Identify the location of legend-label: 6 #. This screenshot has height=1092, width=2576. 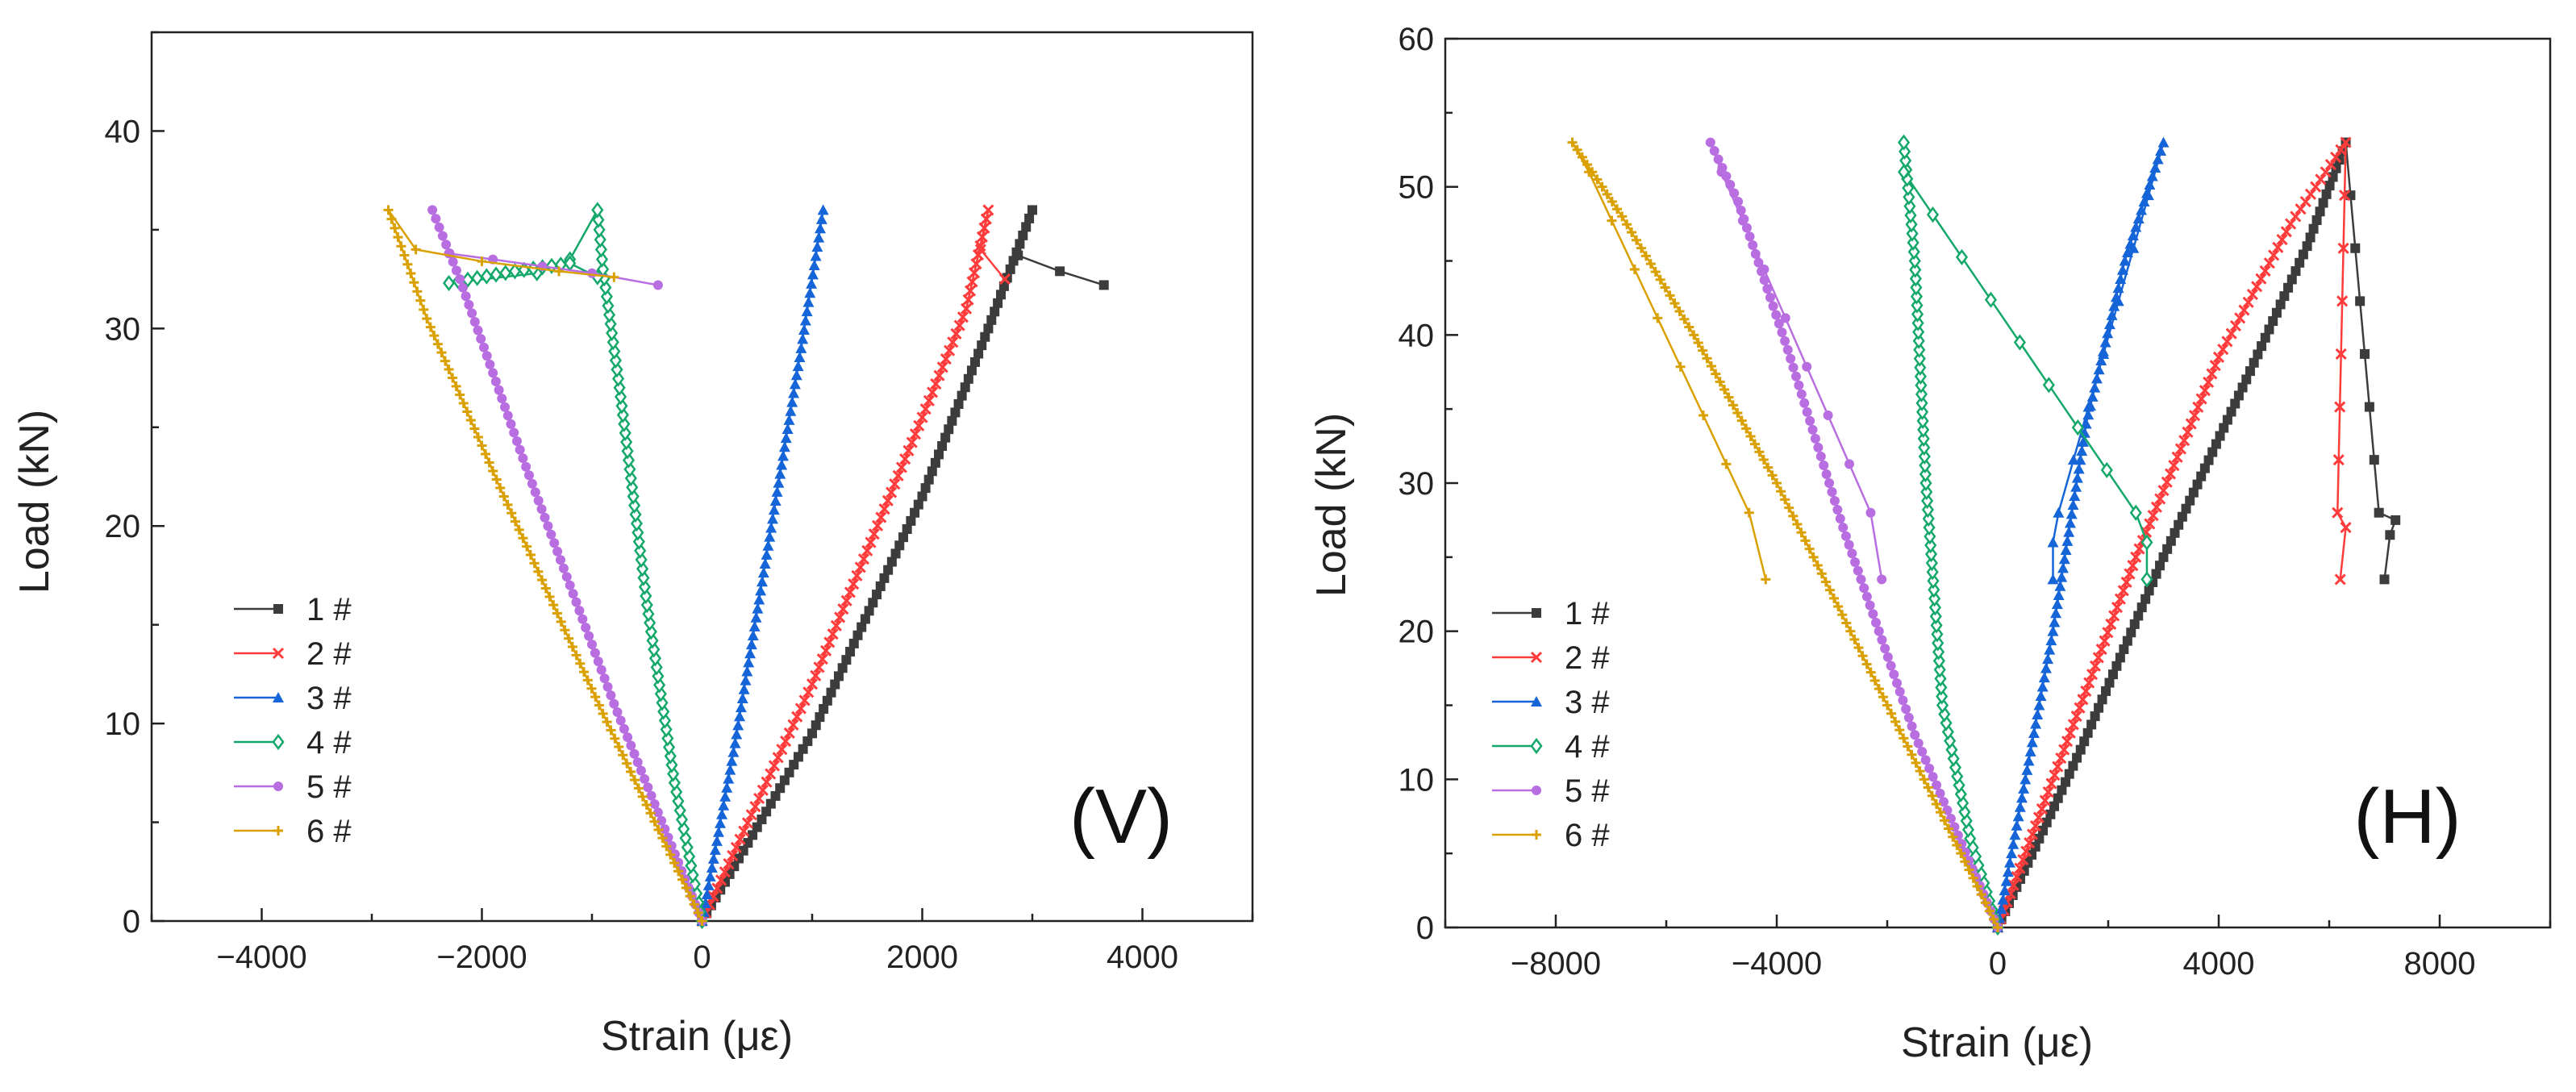
(1587, 835).